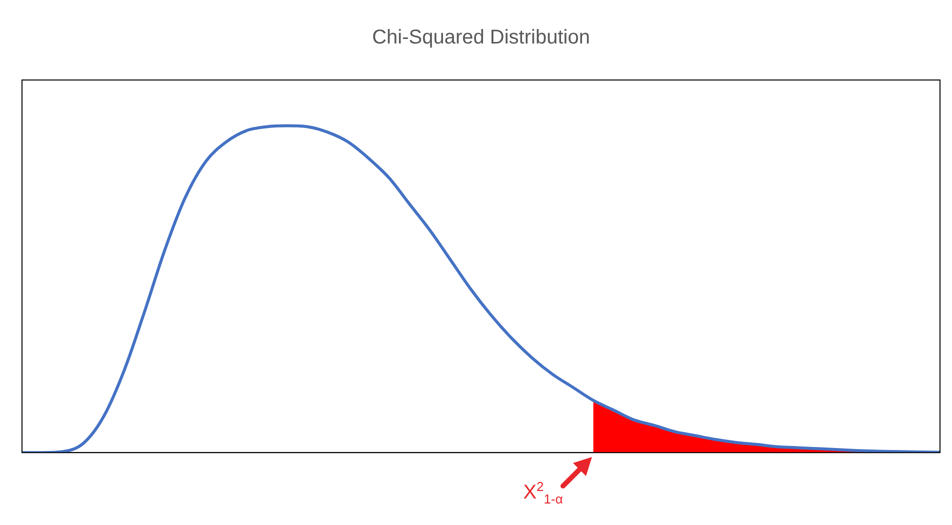 The height and width of the screenshot is (525, 952). I want to click on chart-title: Chi-Squared Distribution, so click(481, 37).